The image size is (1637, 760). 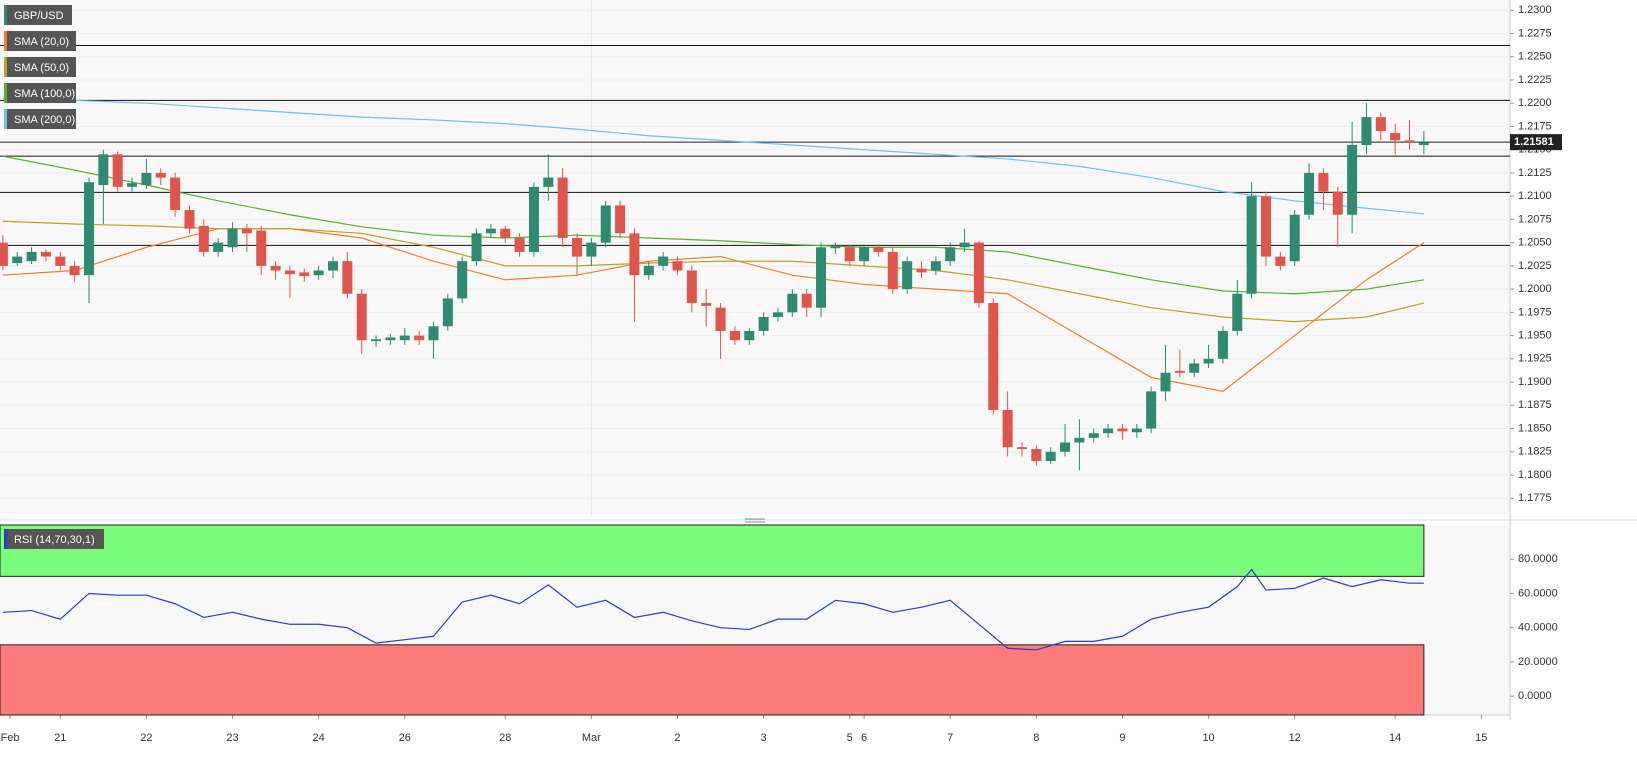 What do you see at coordinates (1538, 628) in the screenshot?
I see `y-tick-label: 40.0000` at bounding box center [1538, 628].